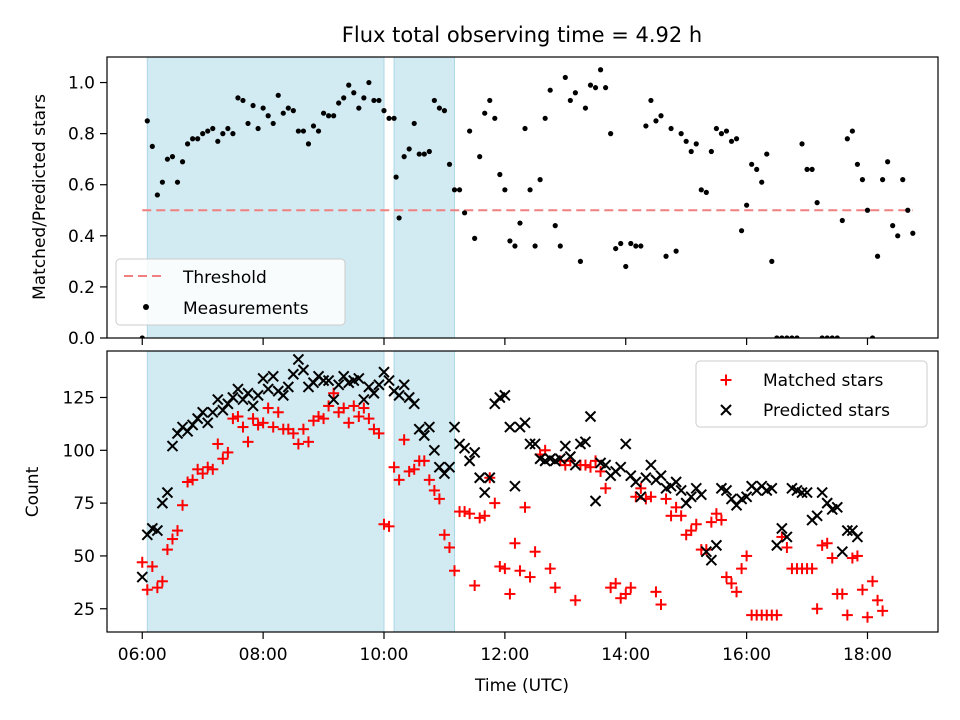 This screenshot has width=960, height=720. Describe the element at coordinates (505, 341) in the screenshot. I see `top-x-ticks` at that location.